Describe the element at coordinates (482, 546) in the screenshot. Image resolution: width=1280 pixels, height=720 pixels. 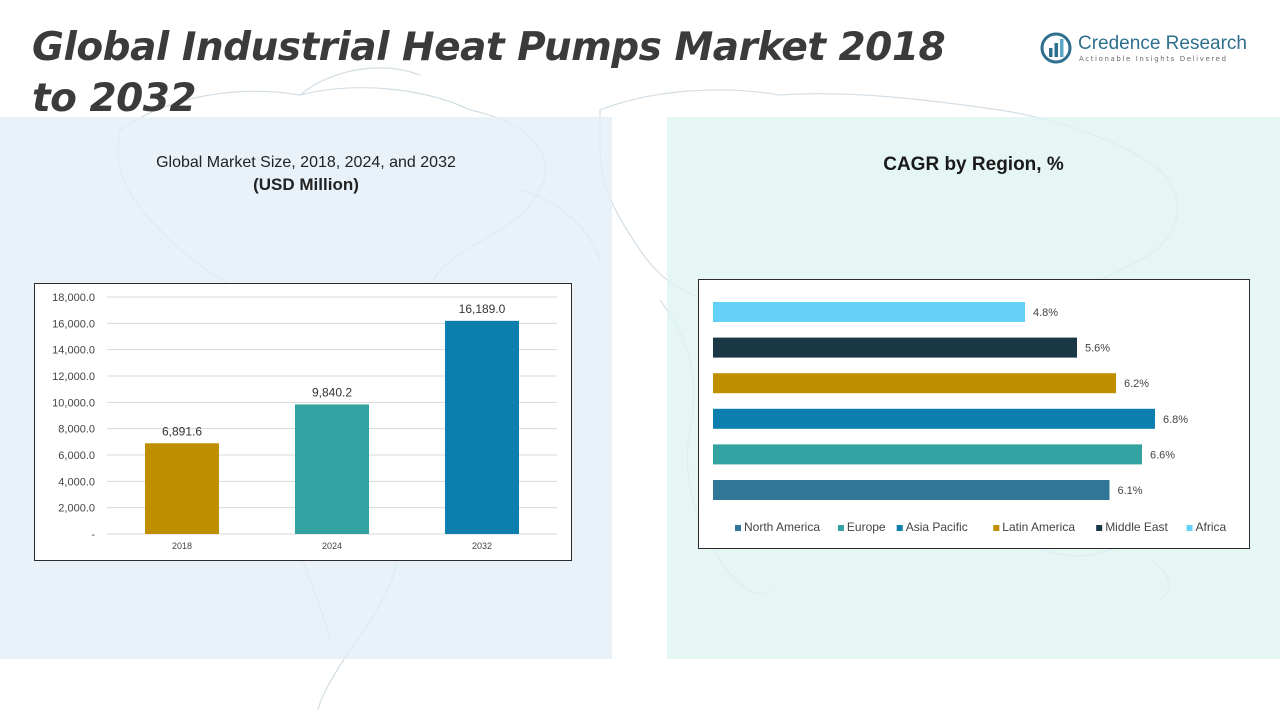
I see `x-tick-label: 2032` at that location.